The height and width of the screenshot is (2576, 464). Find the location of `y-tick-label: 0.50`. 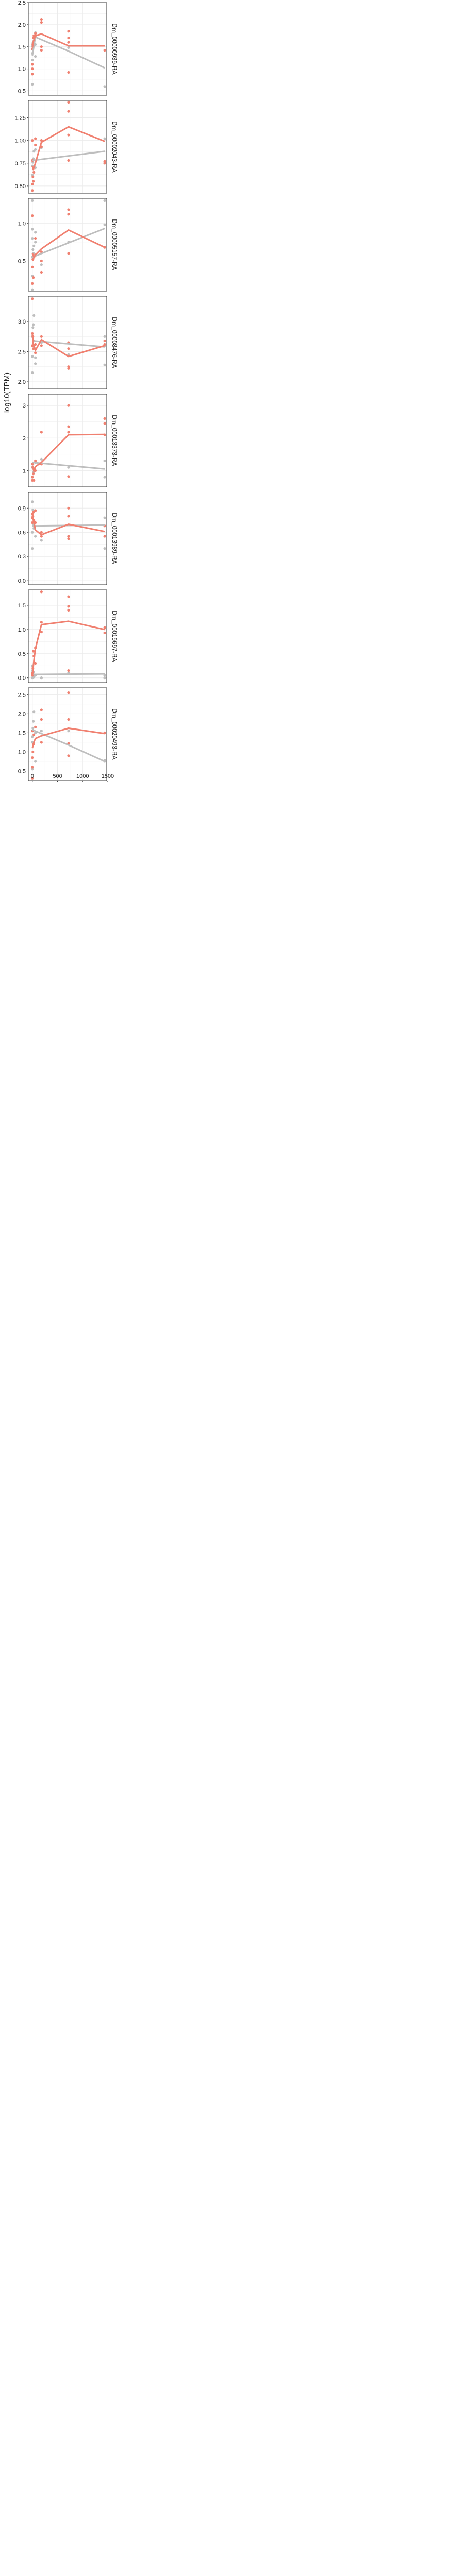

y-tick-label: 0.50 is located at coordinates (20, 186).